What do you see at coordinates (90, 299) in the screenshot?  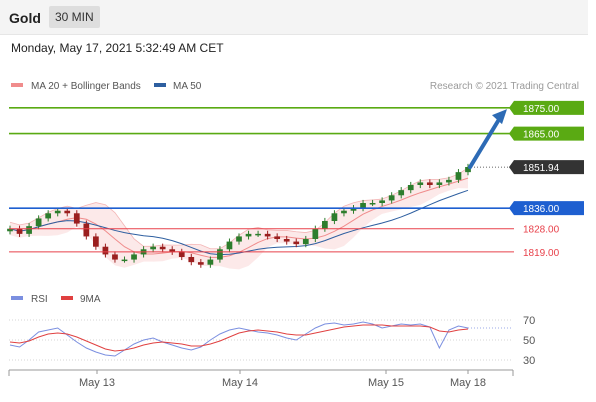 I see `legend-label-rsi-ma: 9MA` at bounding box center [90, 299].